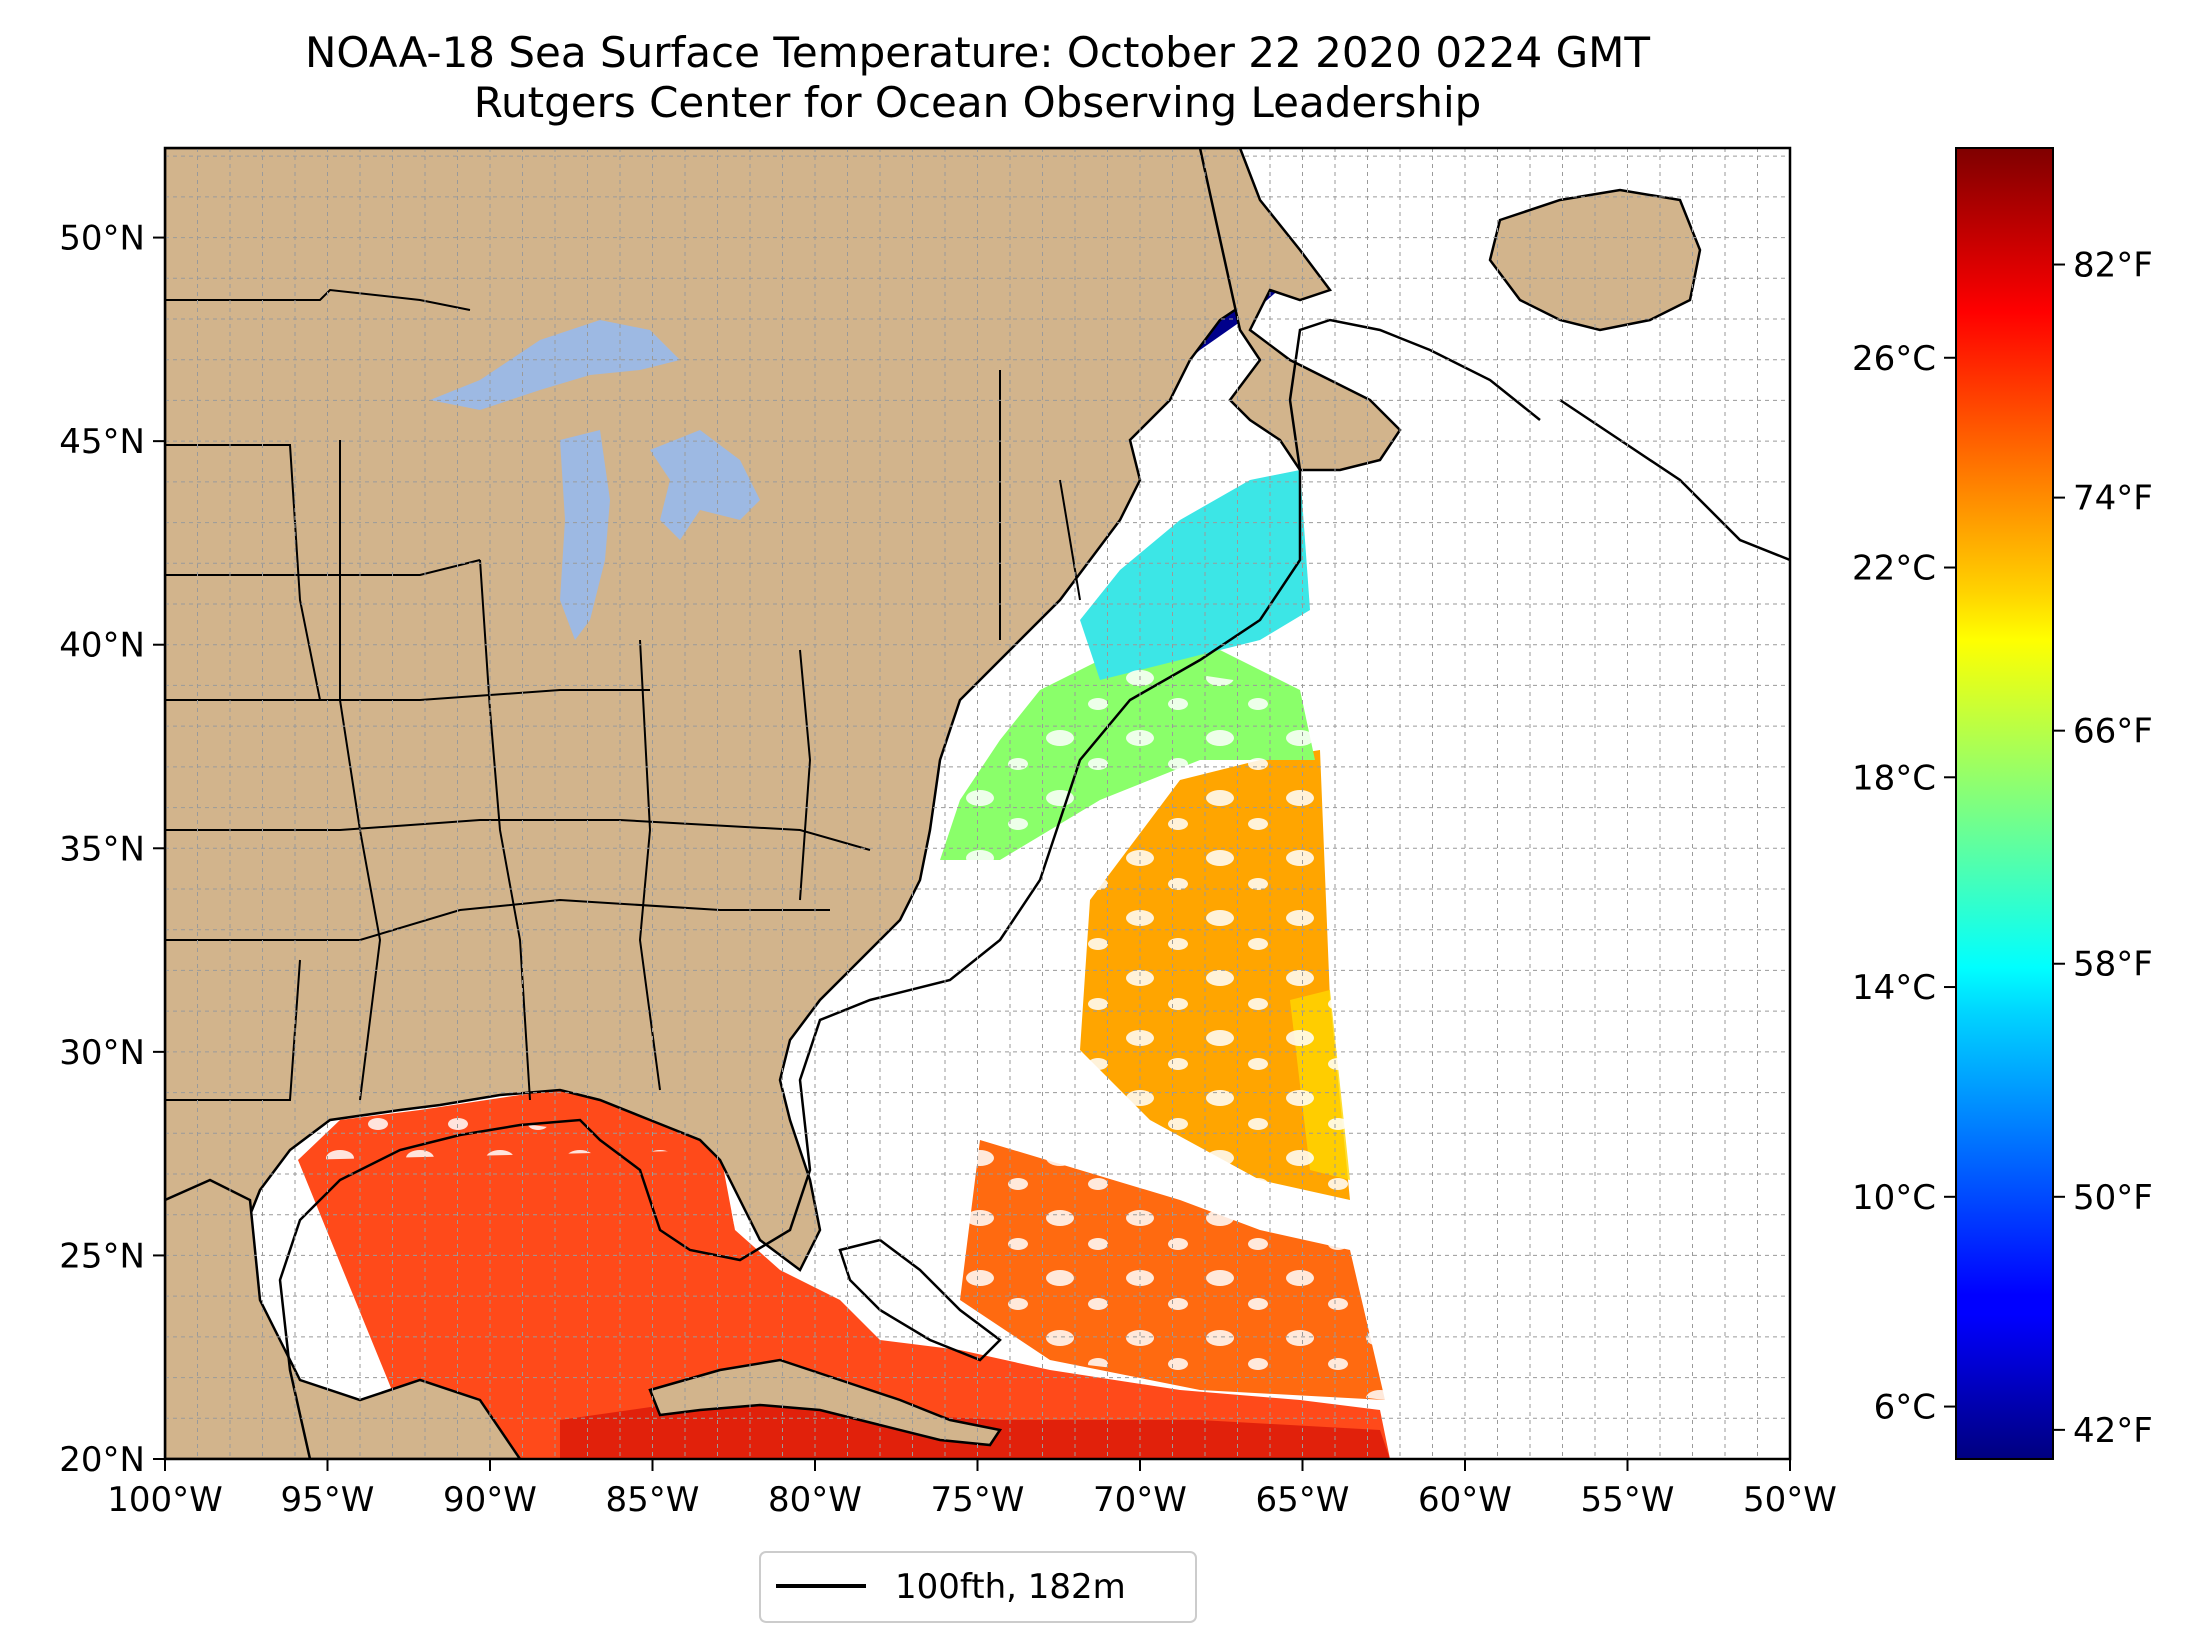  What do you see at coordinates (1894, 1198) in the screenshot?
I see `celsius-tick-label: 10°C` at bounding box center [1894, 1198].